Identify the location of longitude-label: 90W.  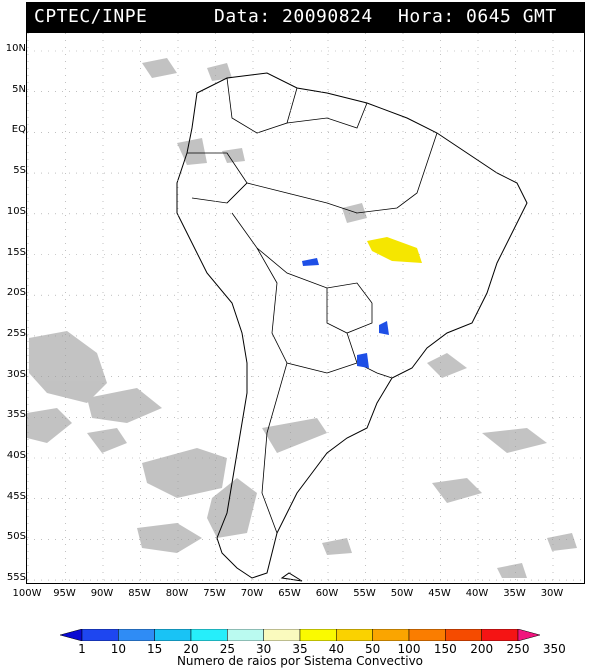
(102, 593).